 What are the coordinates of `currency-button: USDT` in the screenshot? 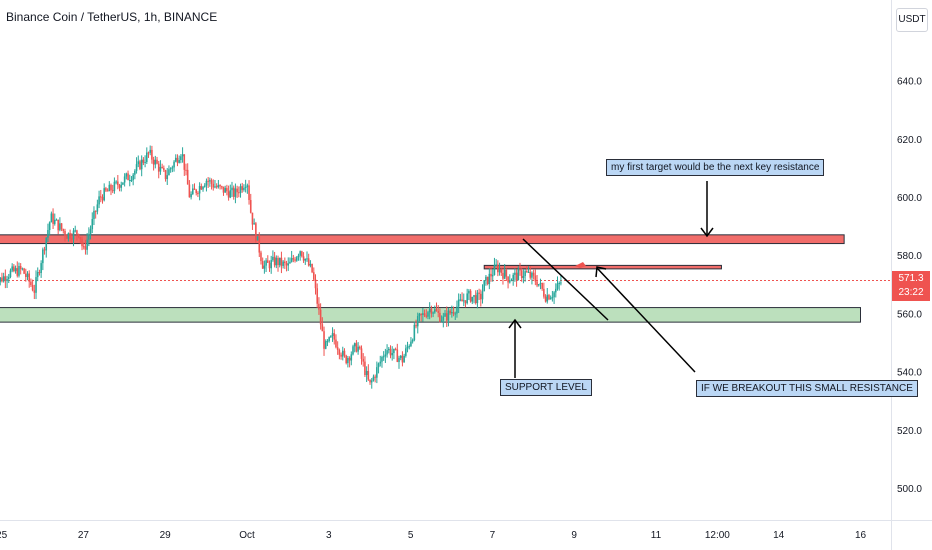 It's located at (912, 20).